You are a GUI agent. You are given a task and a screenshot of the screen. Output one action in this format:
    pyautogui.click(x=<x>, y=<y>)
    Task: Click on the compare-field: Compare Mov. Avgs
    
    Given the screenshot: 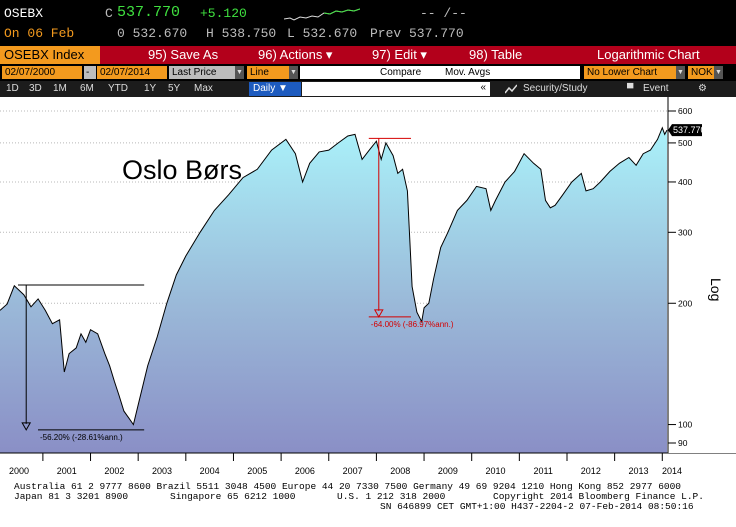 What is the action you would take?
    pyautogui.click(x=440, y=72)
    